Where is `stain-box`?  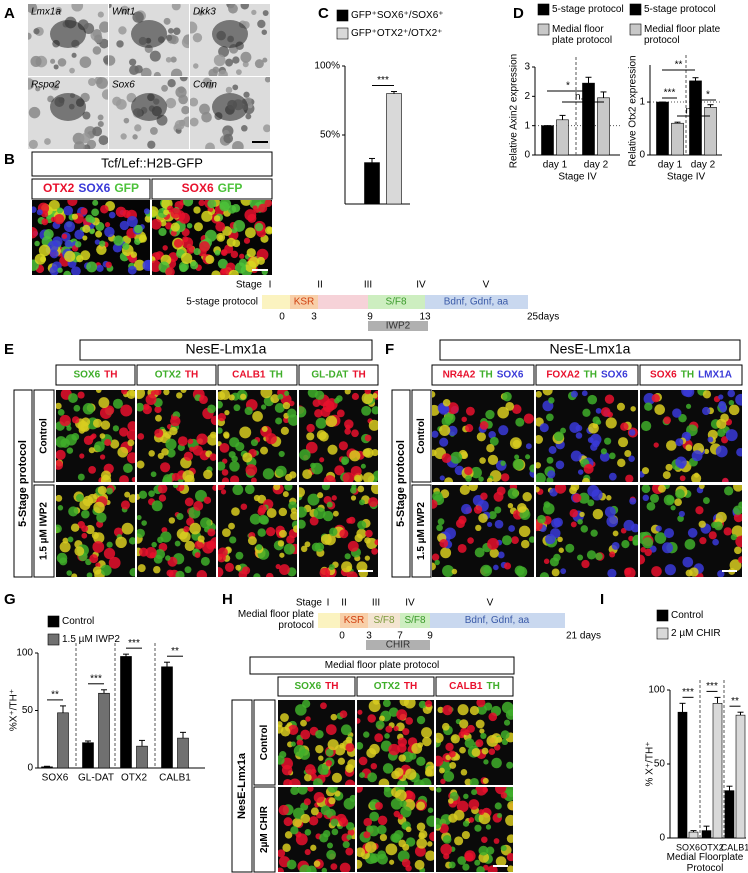
stain-box is located at coordinates (212, 189).